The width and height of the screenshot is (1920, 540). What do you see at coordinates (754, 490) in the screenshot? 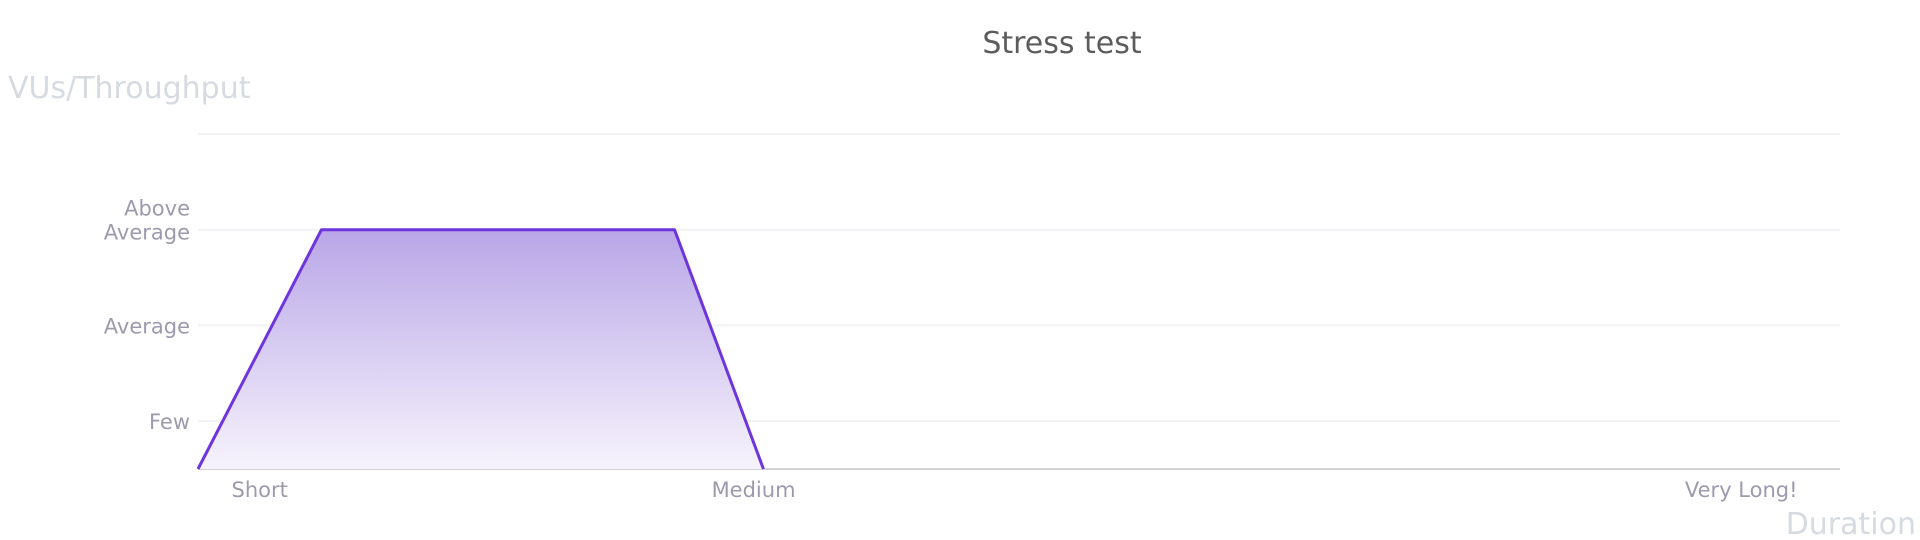
I see `x-tick-label: Medium` at bounding box center [754, 490].